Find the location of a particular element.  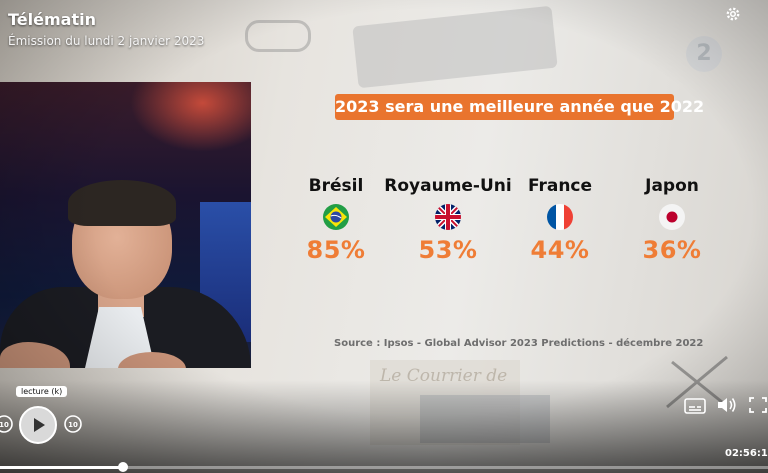

percent-value: 53% is located at coordinates (448, 250).